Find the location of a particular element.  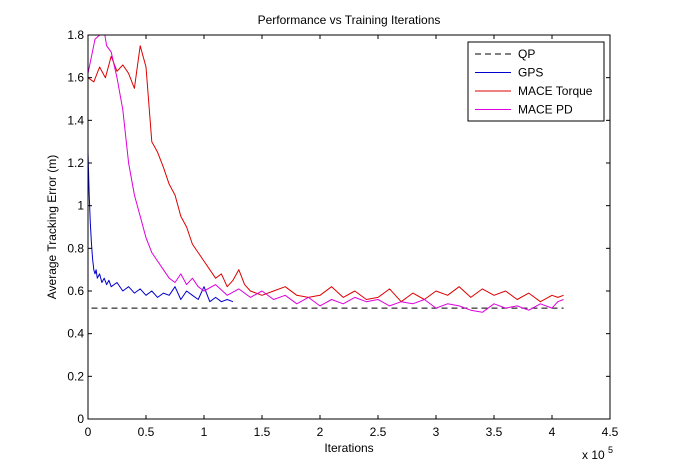

y-tick-label: 0.6 is located at coordinates (75, 291).